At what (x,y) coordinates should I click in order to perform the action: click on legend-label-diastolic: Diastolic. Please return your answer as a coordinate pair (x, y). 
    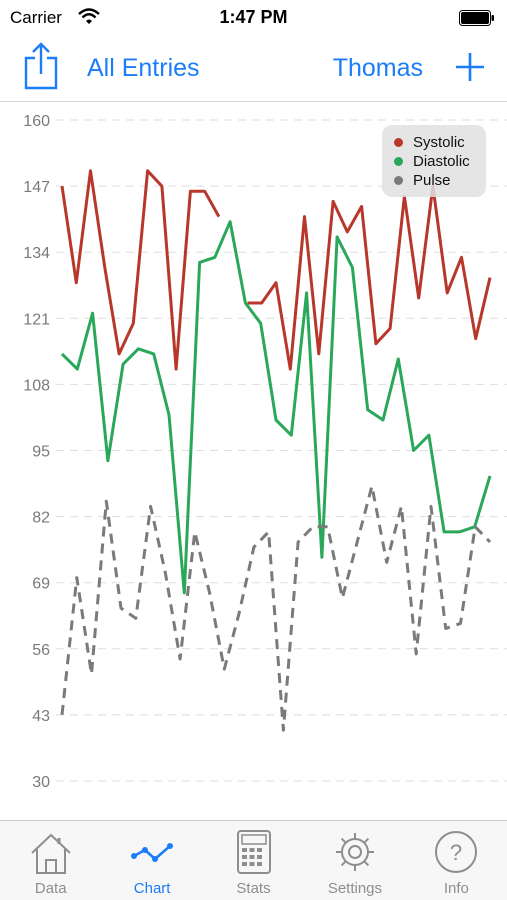
    Looking at the image, I should click on (441, 161).